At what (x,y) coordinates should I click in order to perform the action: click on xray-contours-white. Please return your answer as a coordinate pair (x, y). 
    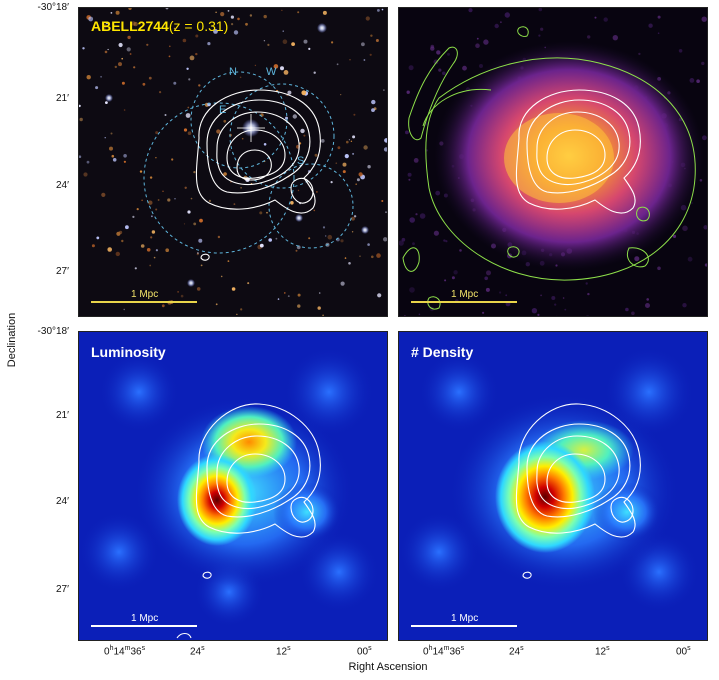
    Looking at the image, I should click on (578, 151).